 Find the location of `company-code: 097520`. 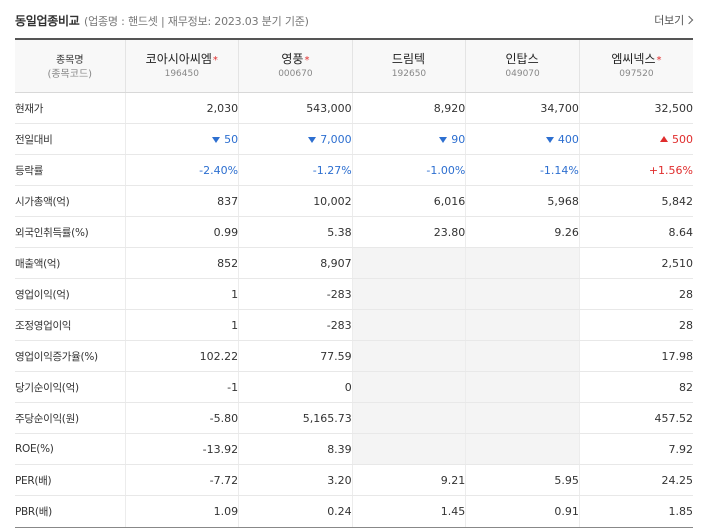

company-code: 097520 is located at coordinates (636, 74).